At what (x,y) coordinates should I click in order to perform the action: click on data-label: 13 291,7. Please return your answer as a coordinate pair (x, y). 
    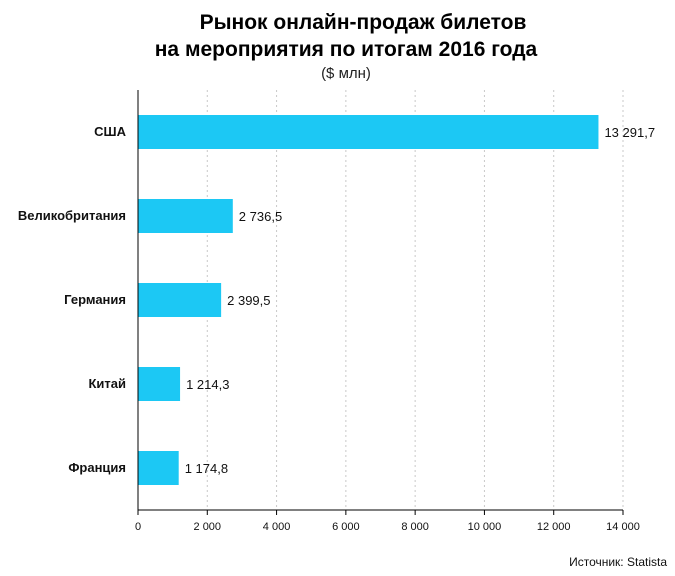
    Looking at the image, I should click on (629, 132).